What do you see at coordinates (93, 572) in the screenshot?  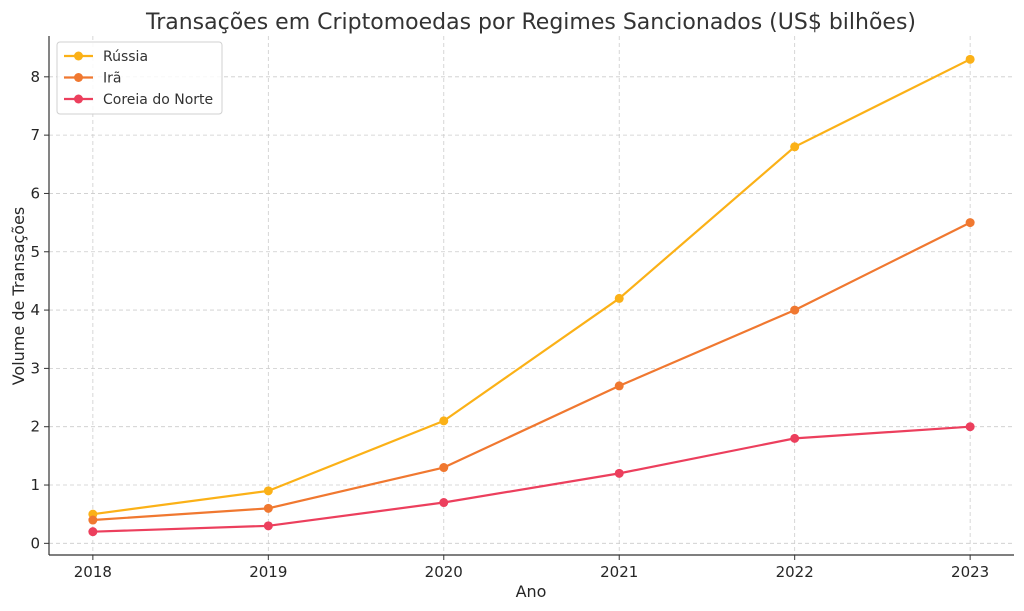 I see `x-tick-label: 2018` at bounding box center [93, 572].